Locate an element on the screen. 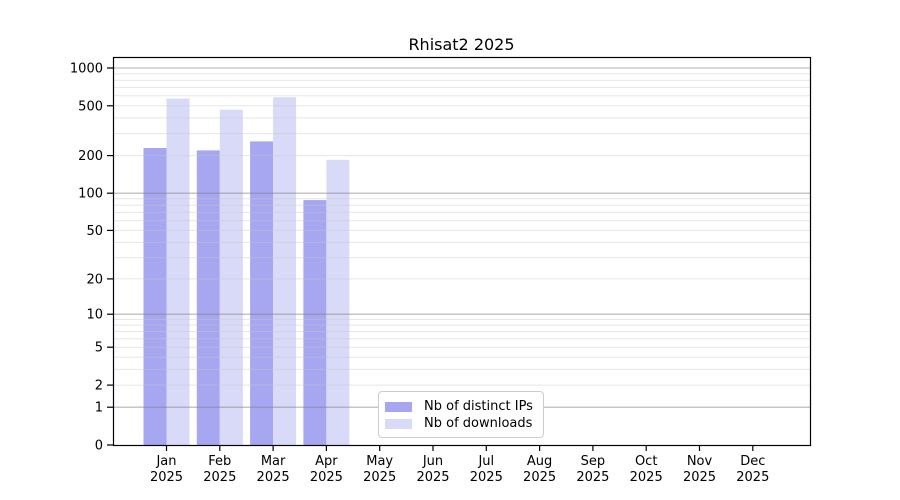 This screenshot has width=900, height=500. x-tick-label-month: Sep is located at coordinates (593, 461).